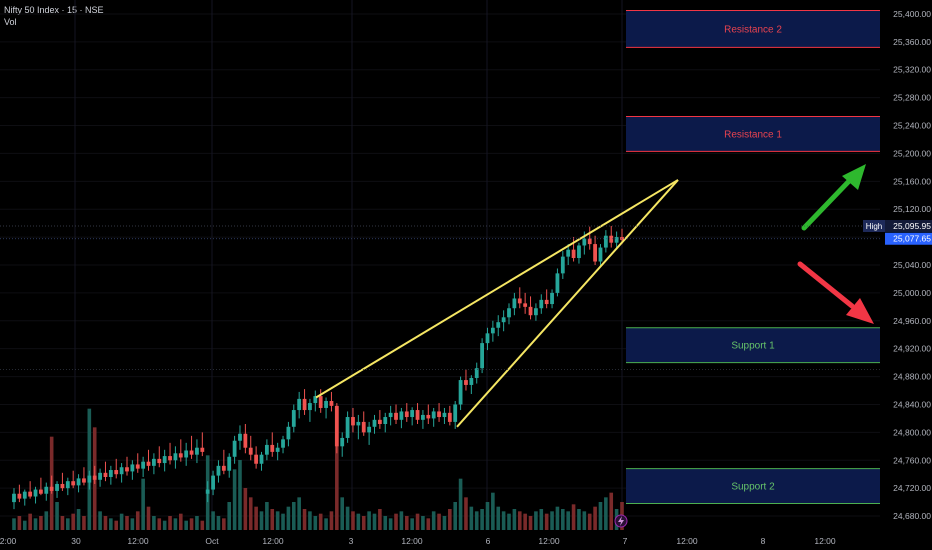  I want to click on arrow-down-head, so click(860, 311).